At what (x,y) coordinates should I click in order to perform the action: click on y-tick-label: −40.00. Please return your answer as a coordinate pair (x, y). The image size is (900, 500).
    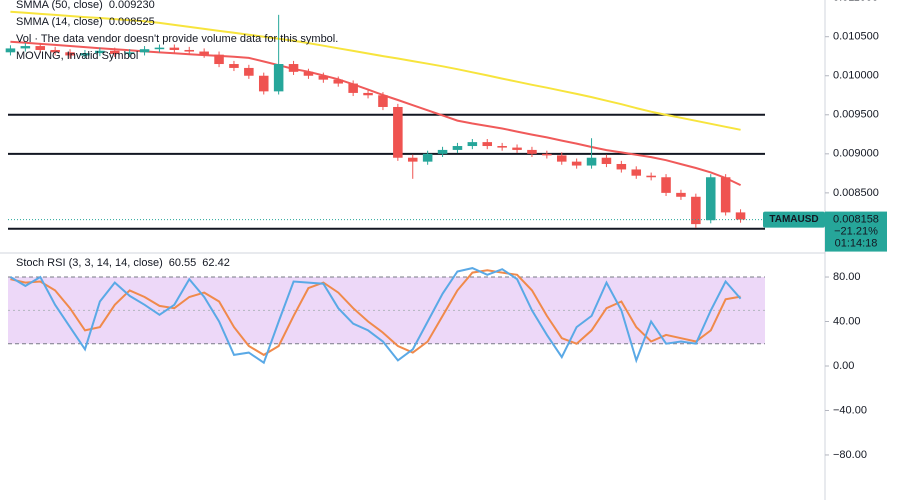
    Looking at the image, I should click on (850, 410).